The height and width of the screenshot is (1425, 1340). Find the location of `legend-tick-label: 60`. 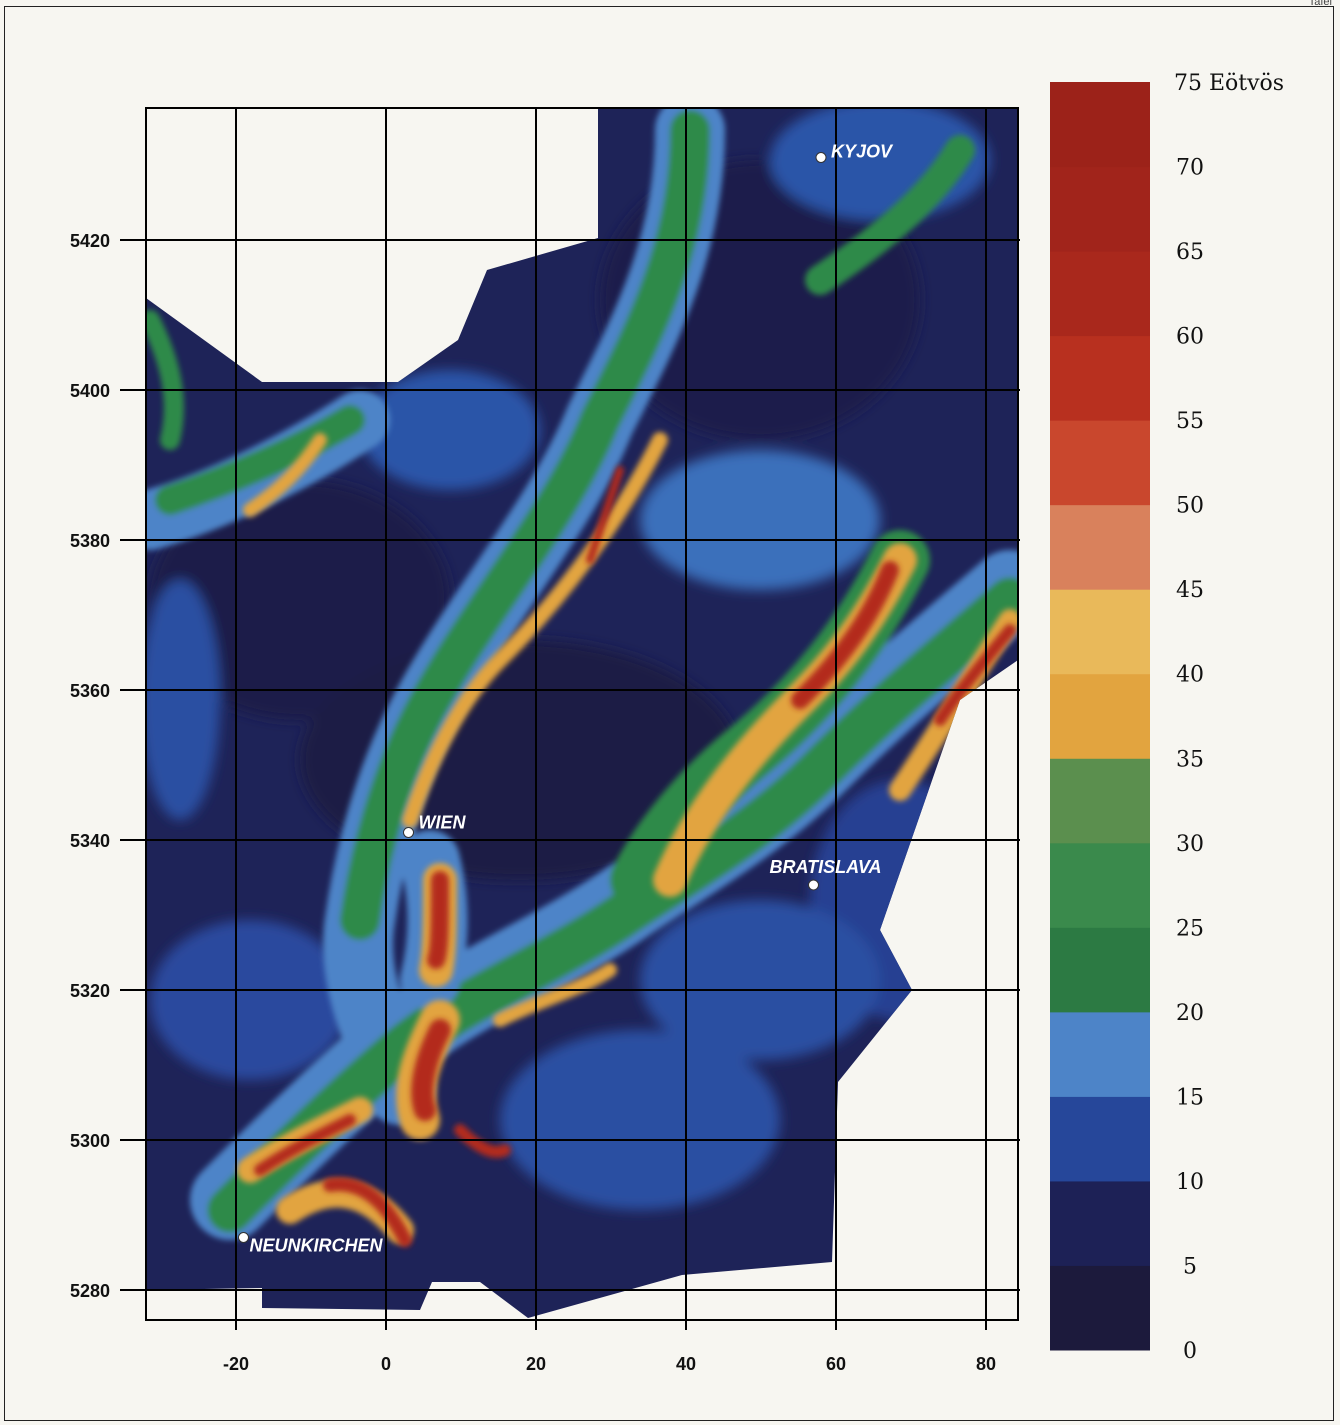

legend-tick-label: 60 is located at coordinates (1190, 337).